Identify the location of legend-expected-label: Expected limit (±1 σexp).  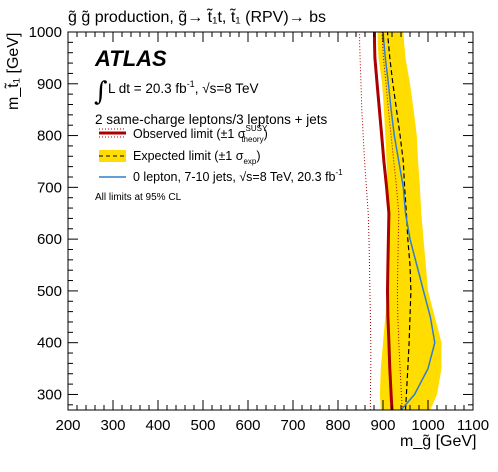
(197, 157).